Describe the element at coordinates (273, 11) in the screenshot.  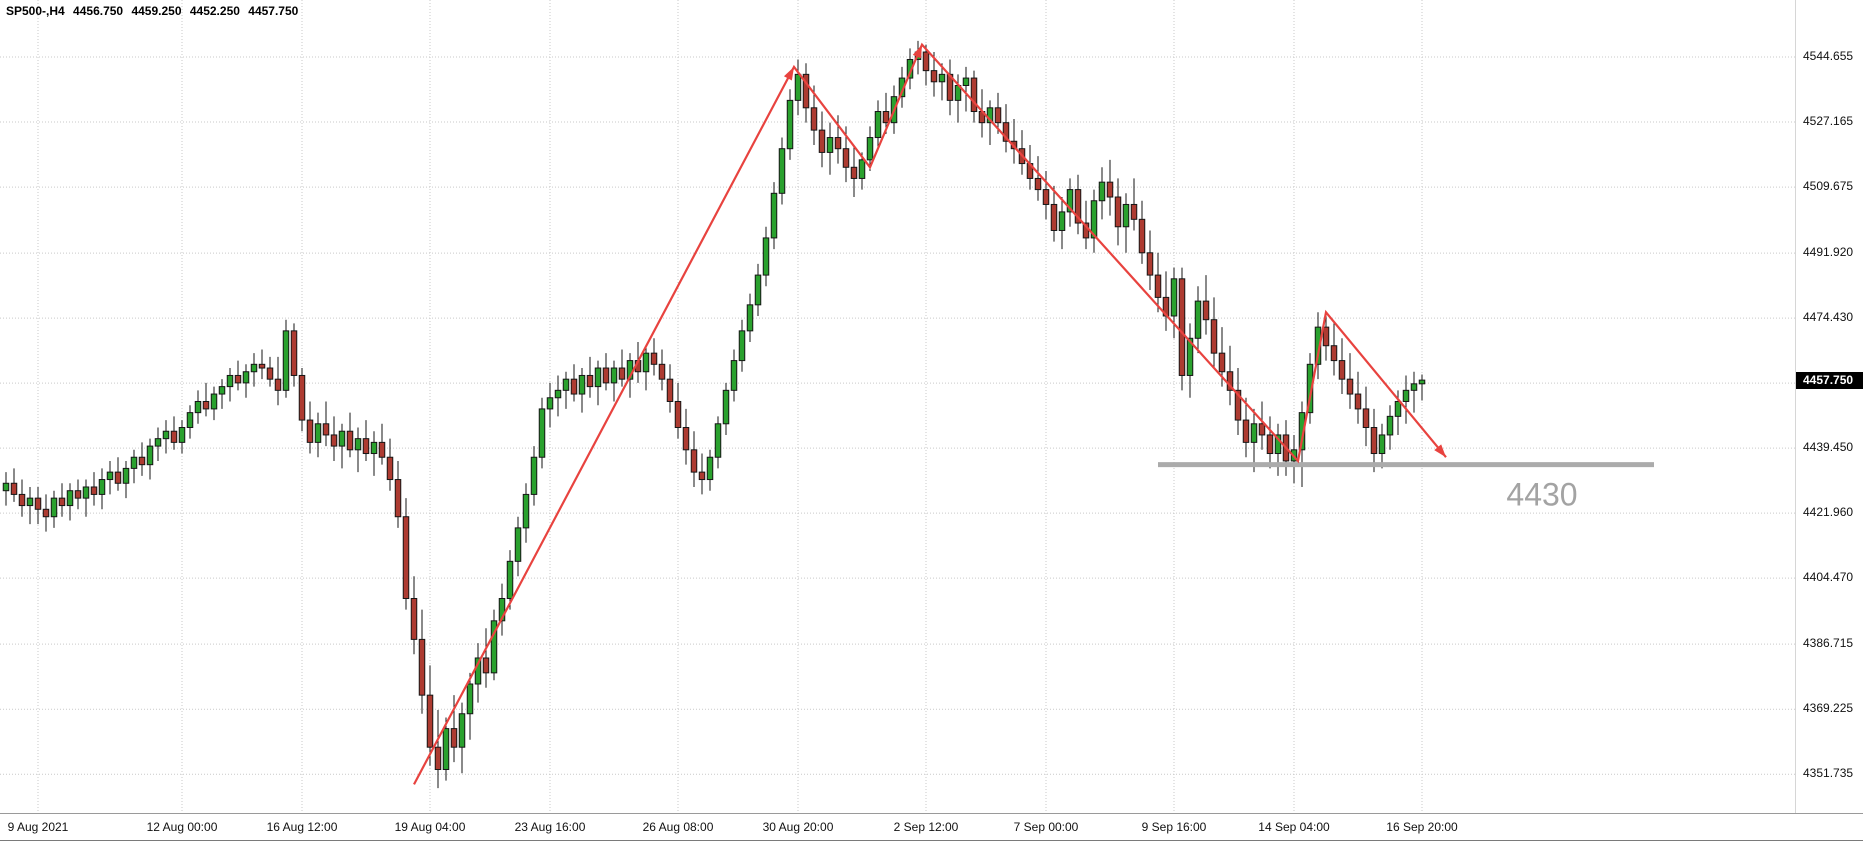
I see `ohlc-close: 4457.750` at that location.